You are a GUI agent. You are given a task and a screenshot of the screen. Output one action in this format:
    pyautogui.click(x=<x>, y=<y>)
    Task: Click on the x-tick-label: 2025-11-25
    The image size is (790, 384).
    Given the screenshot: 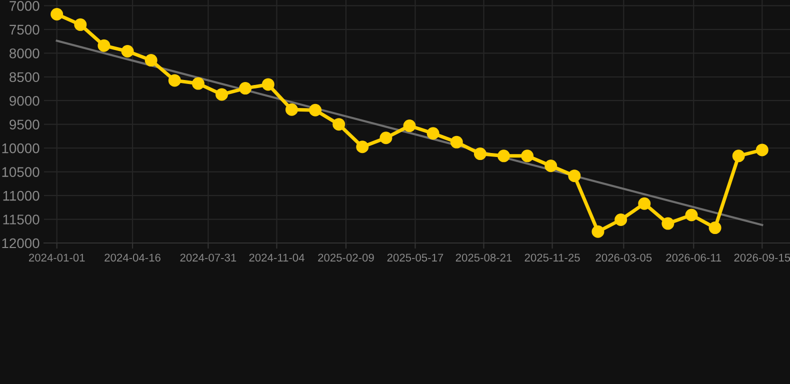 What is the action you would take?
    pyautogui.click(x=552, y=258)
    